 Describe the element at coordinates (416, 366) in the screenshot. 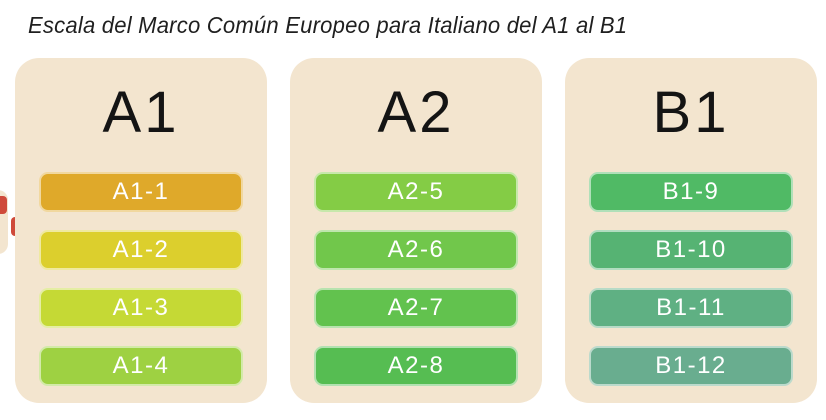

I see `level-pill-a2-8: A2-8` at that location.